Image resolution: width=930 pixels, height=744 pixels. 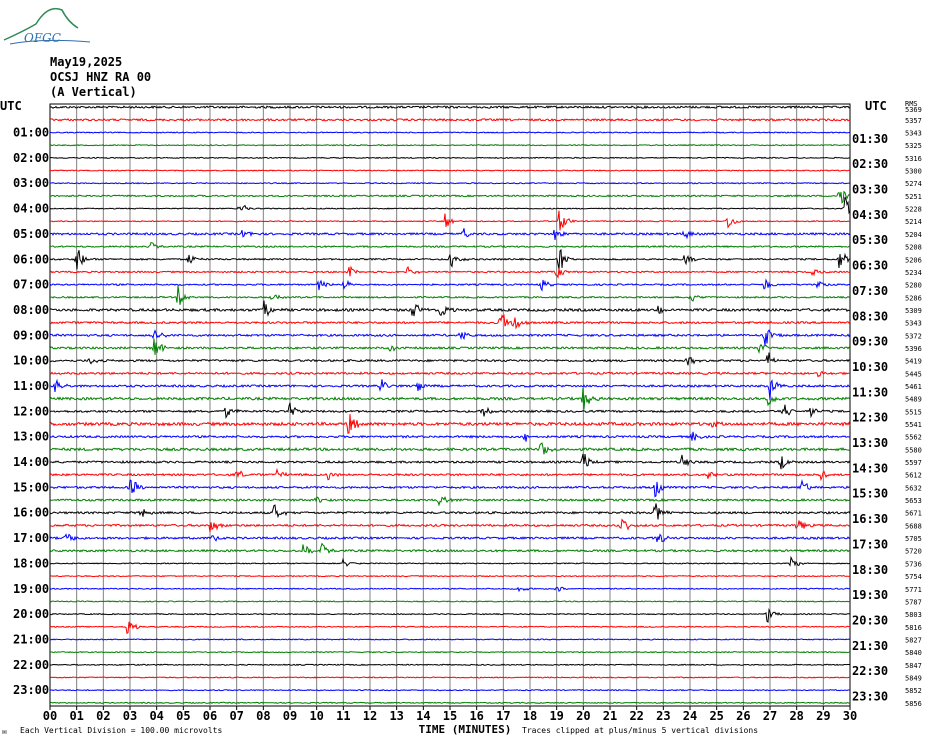 I want to click on hour-label-right: 04:30, so click(x=870, y=215).